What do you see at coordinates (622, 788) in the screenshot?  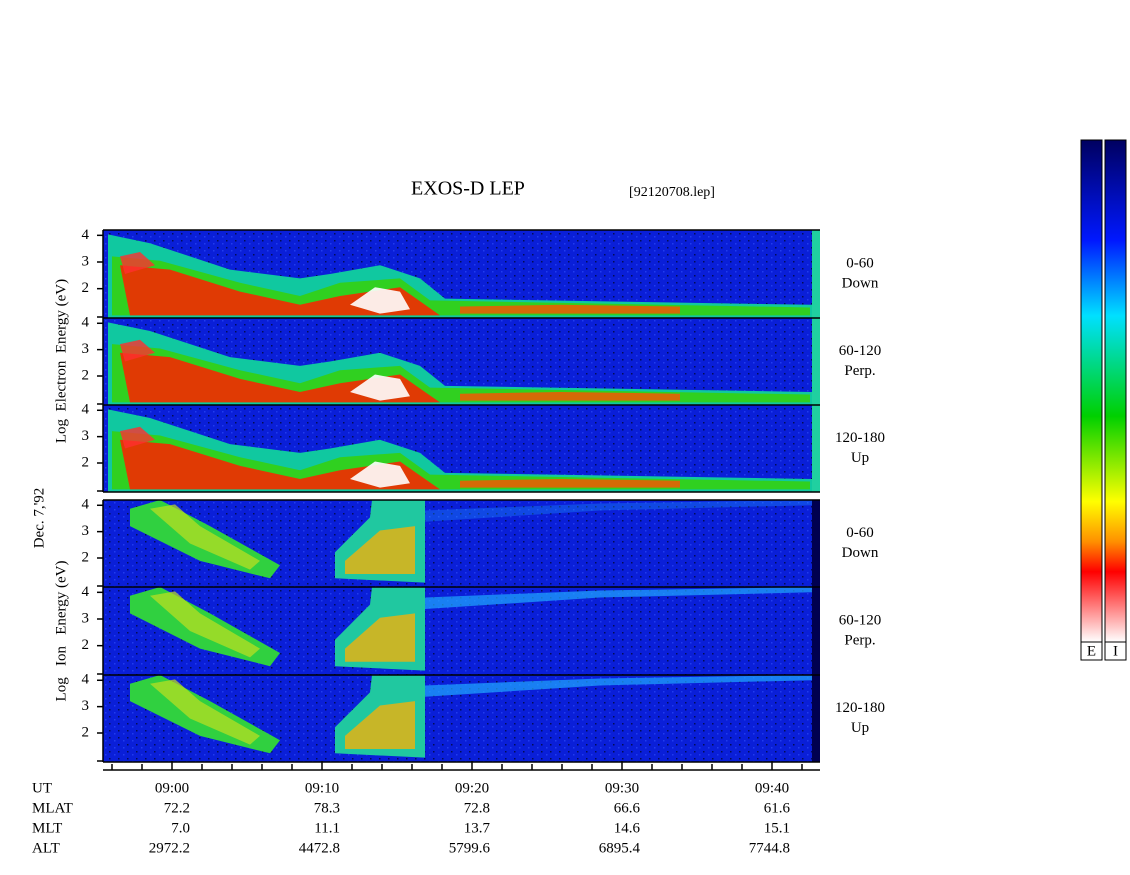 I see `x-tick-label: 09:30` at bounding box center [622, 788].